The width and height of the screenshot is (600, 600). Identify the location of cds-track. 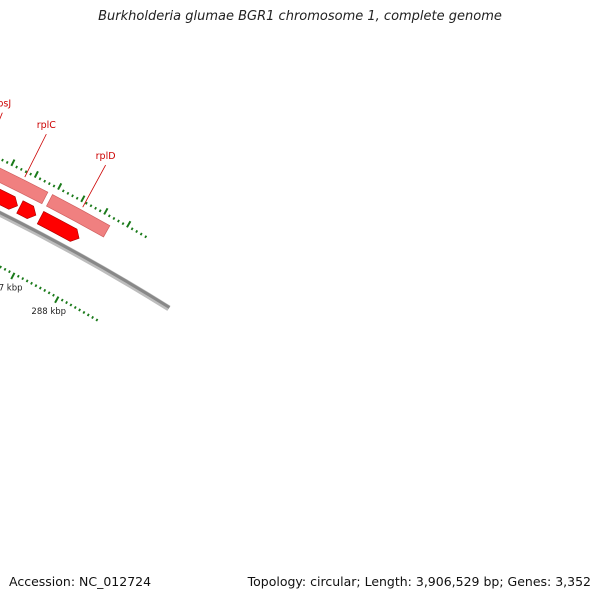
(40, 215).